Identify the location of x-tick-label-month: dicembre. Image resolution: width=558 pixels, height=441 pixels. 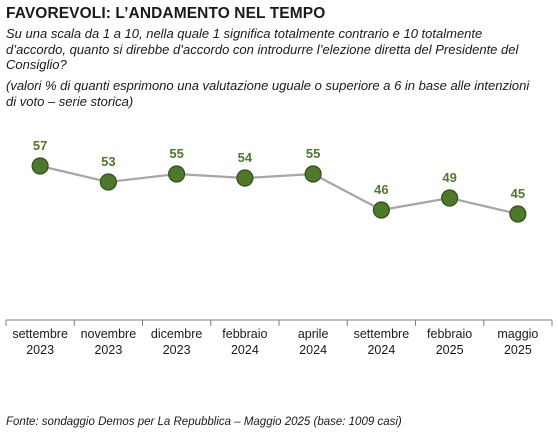
(176, 334).